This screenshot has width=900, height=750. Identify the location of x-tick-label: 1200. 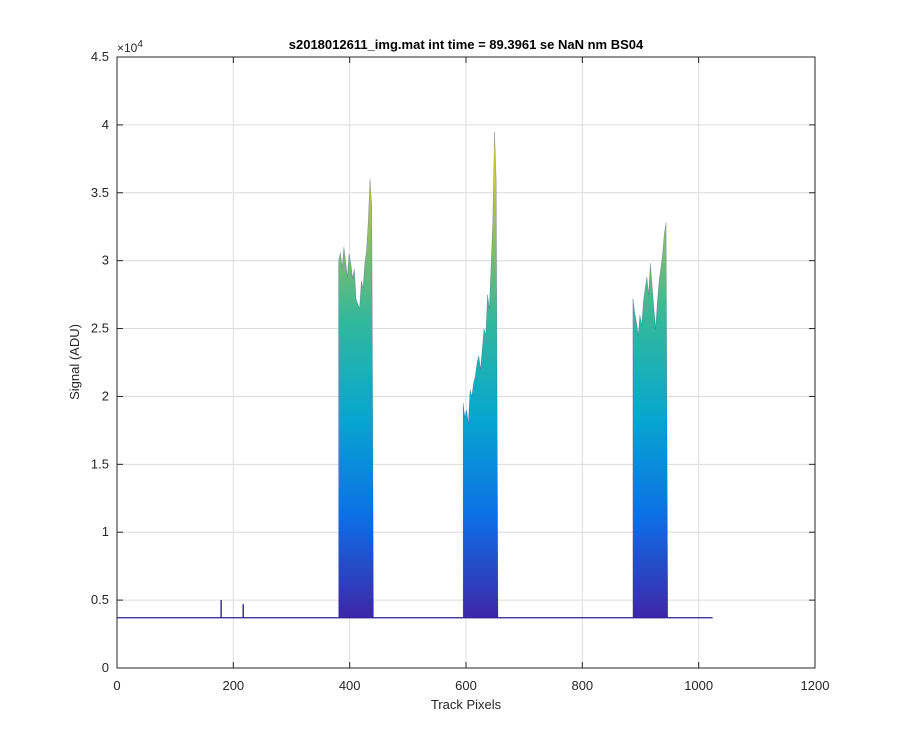
(815, 685).